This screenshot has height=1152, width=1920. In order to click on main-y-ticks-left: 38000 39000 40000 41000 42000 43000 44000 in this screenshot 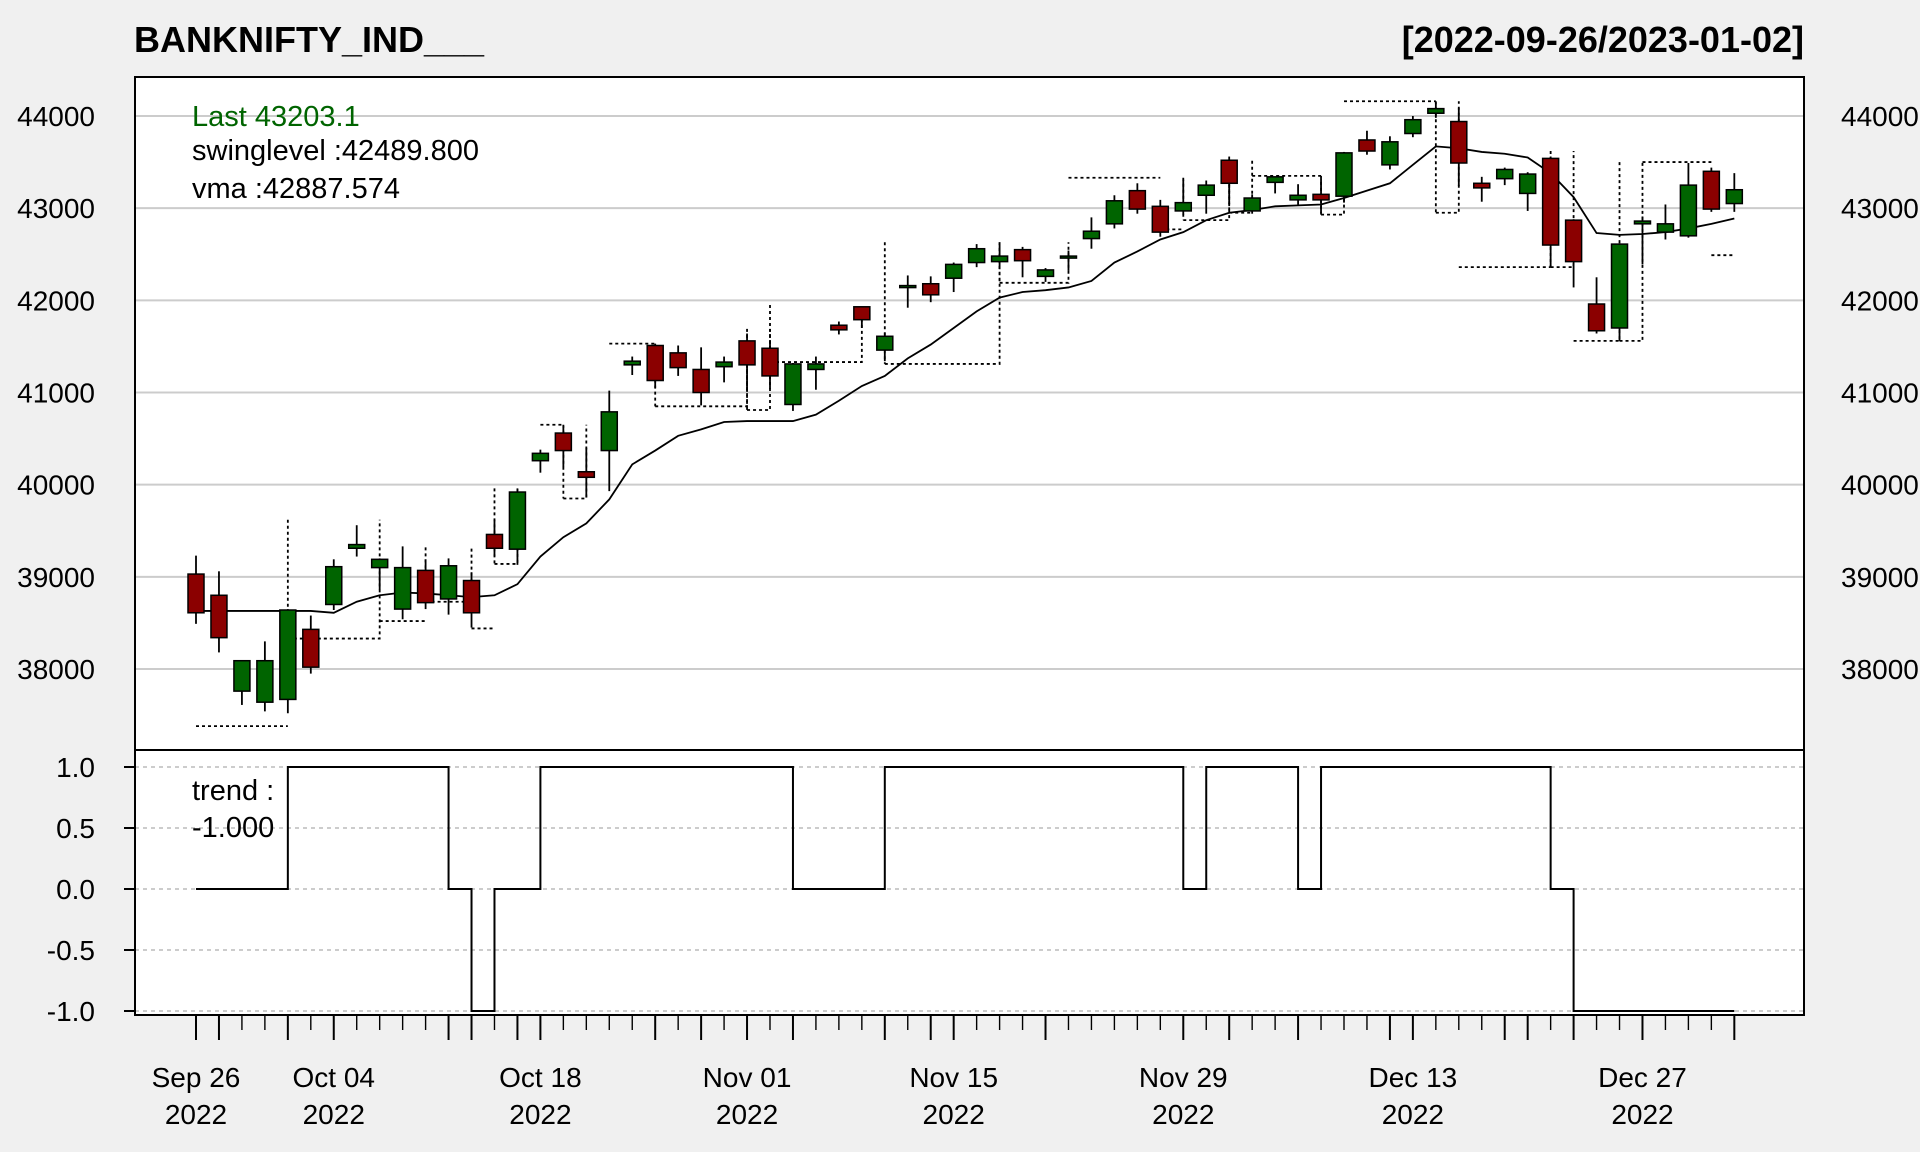, I will do `click(56, 393)`.